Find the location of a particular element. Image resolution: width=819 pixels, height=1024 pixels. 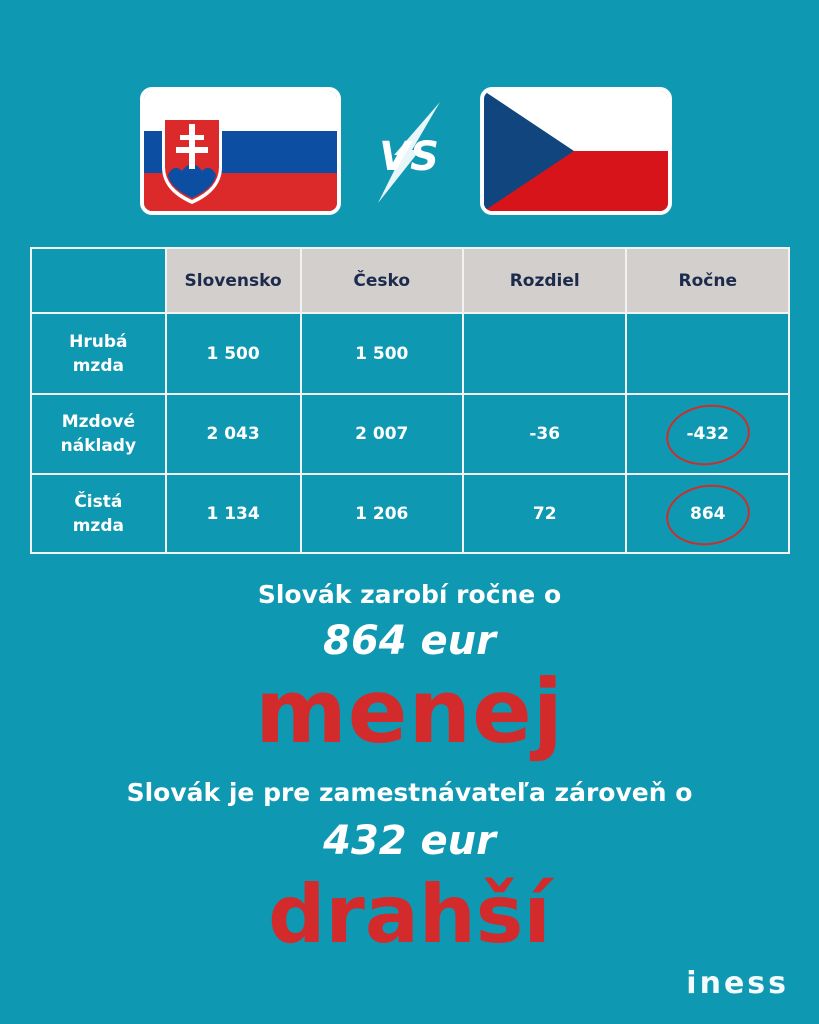

vs-icon: VS is located at coordinates (409, 152).